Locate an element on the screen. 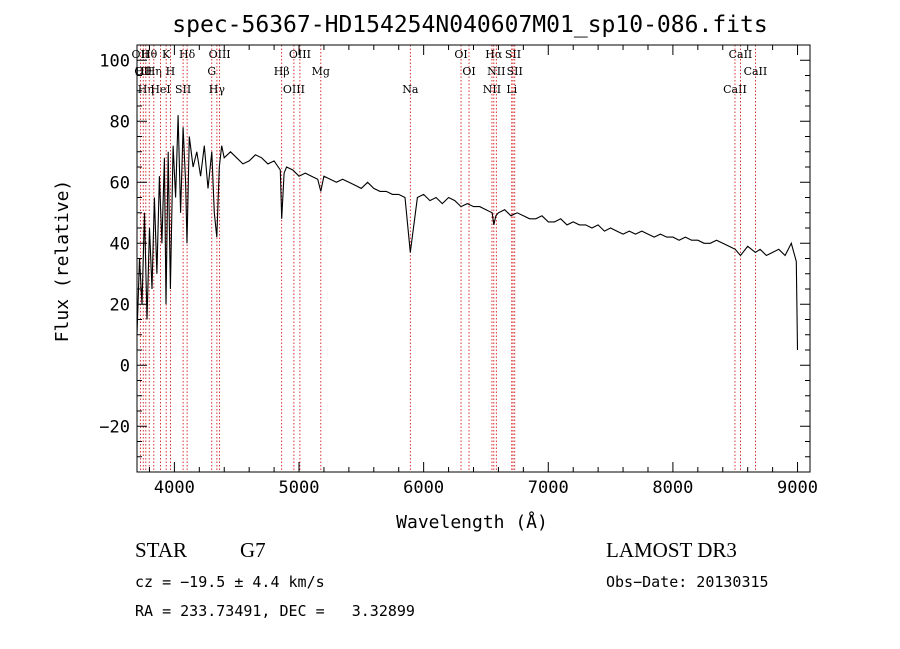  x-tick-label: 8000 is located at coordinates (672, 488).